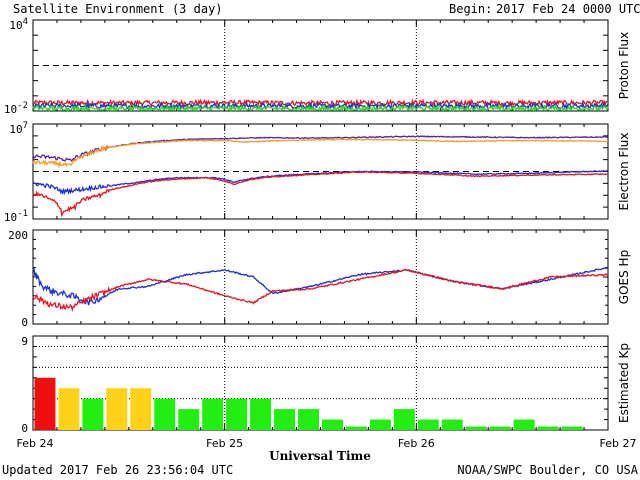 The width and height of the screenshot is (640, 480). Describe the element at coordinates (18, 235) in the screenshot. I see `y-tick-label-top: 200` at that location.